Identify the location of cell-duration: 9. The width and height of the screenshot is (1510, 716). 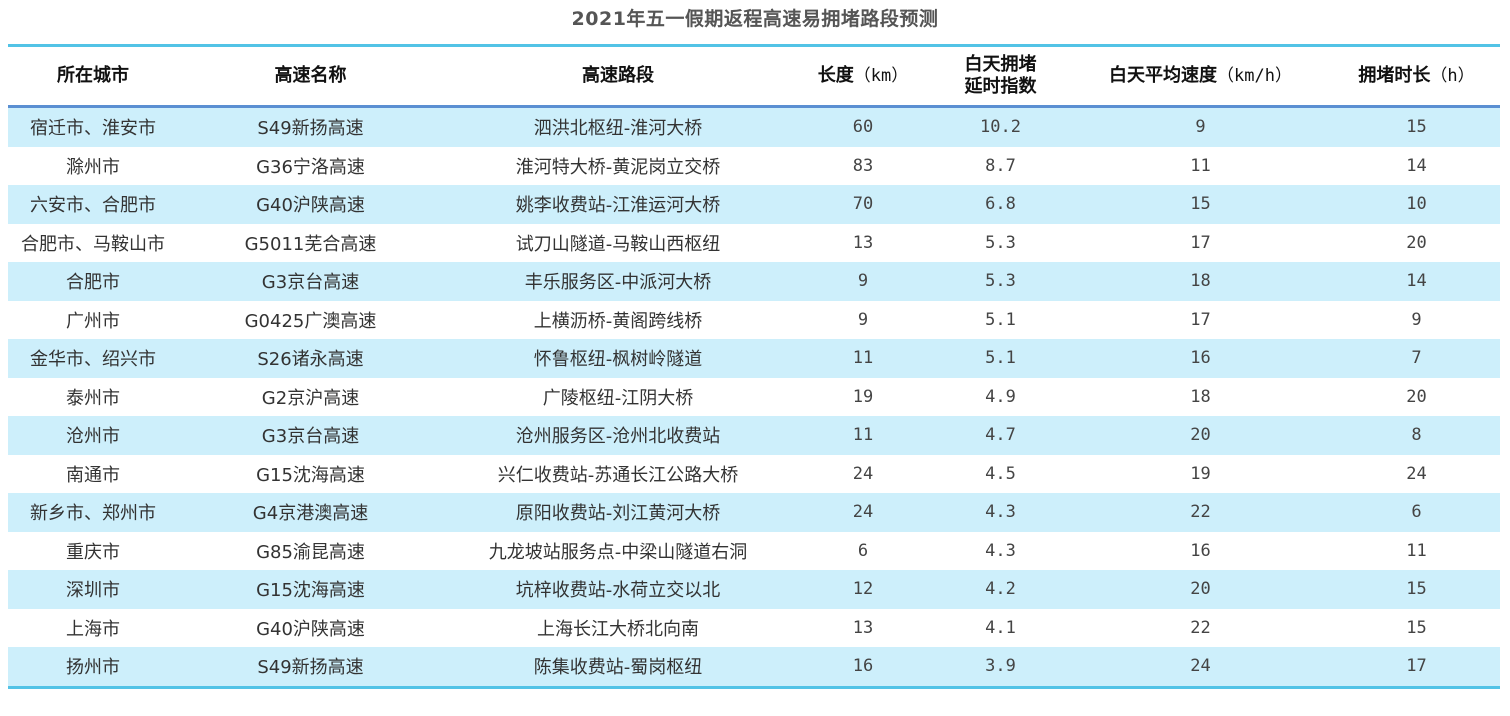
(1416, 319).